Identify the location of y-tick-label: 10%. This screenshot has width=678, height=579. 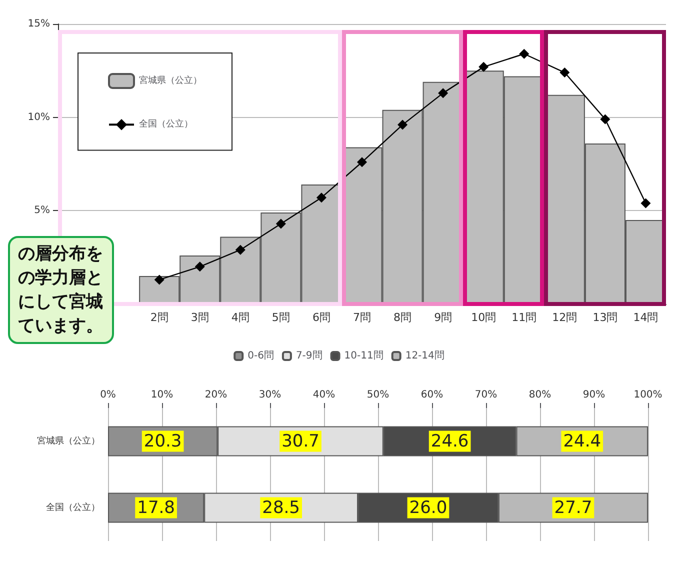
(39, 117).